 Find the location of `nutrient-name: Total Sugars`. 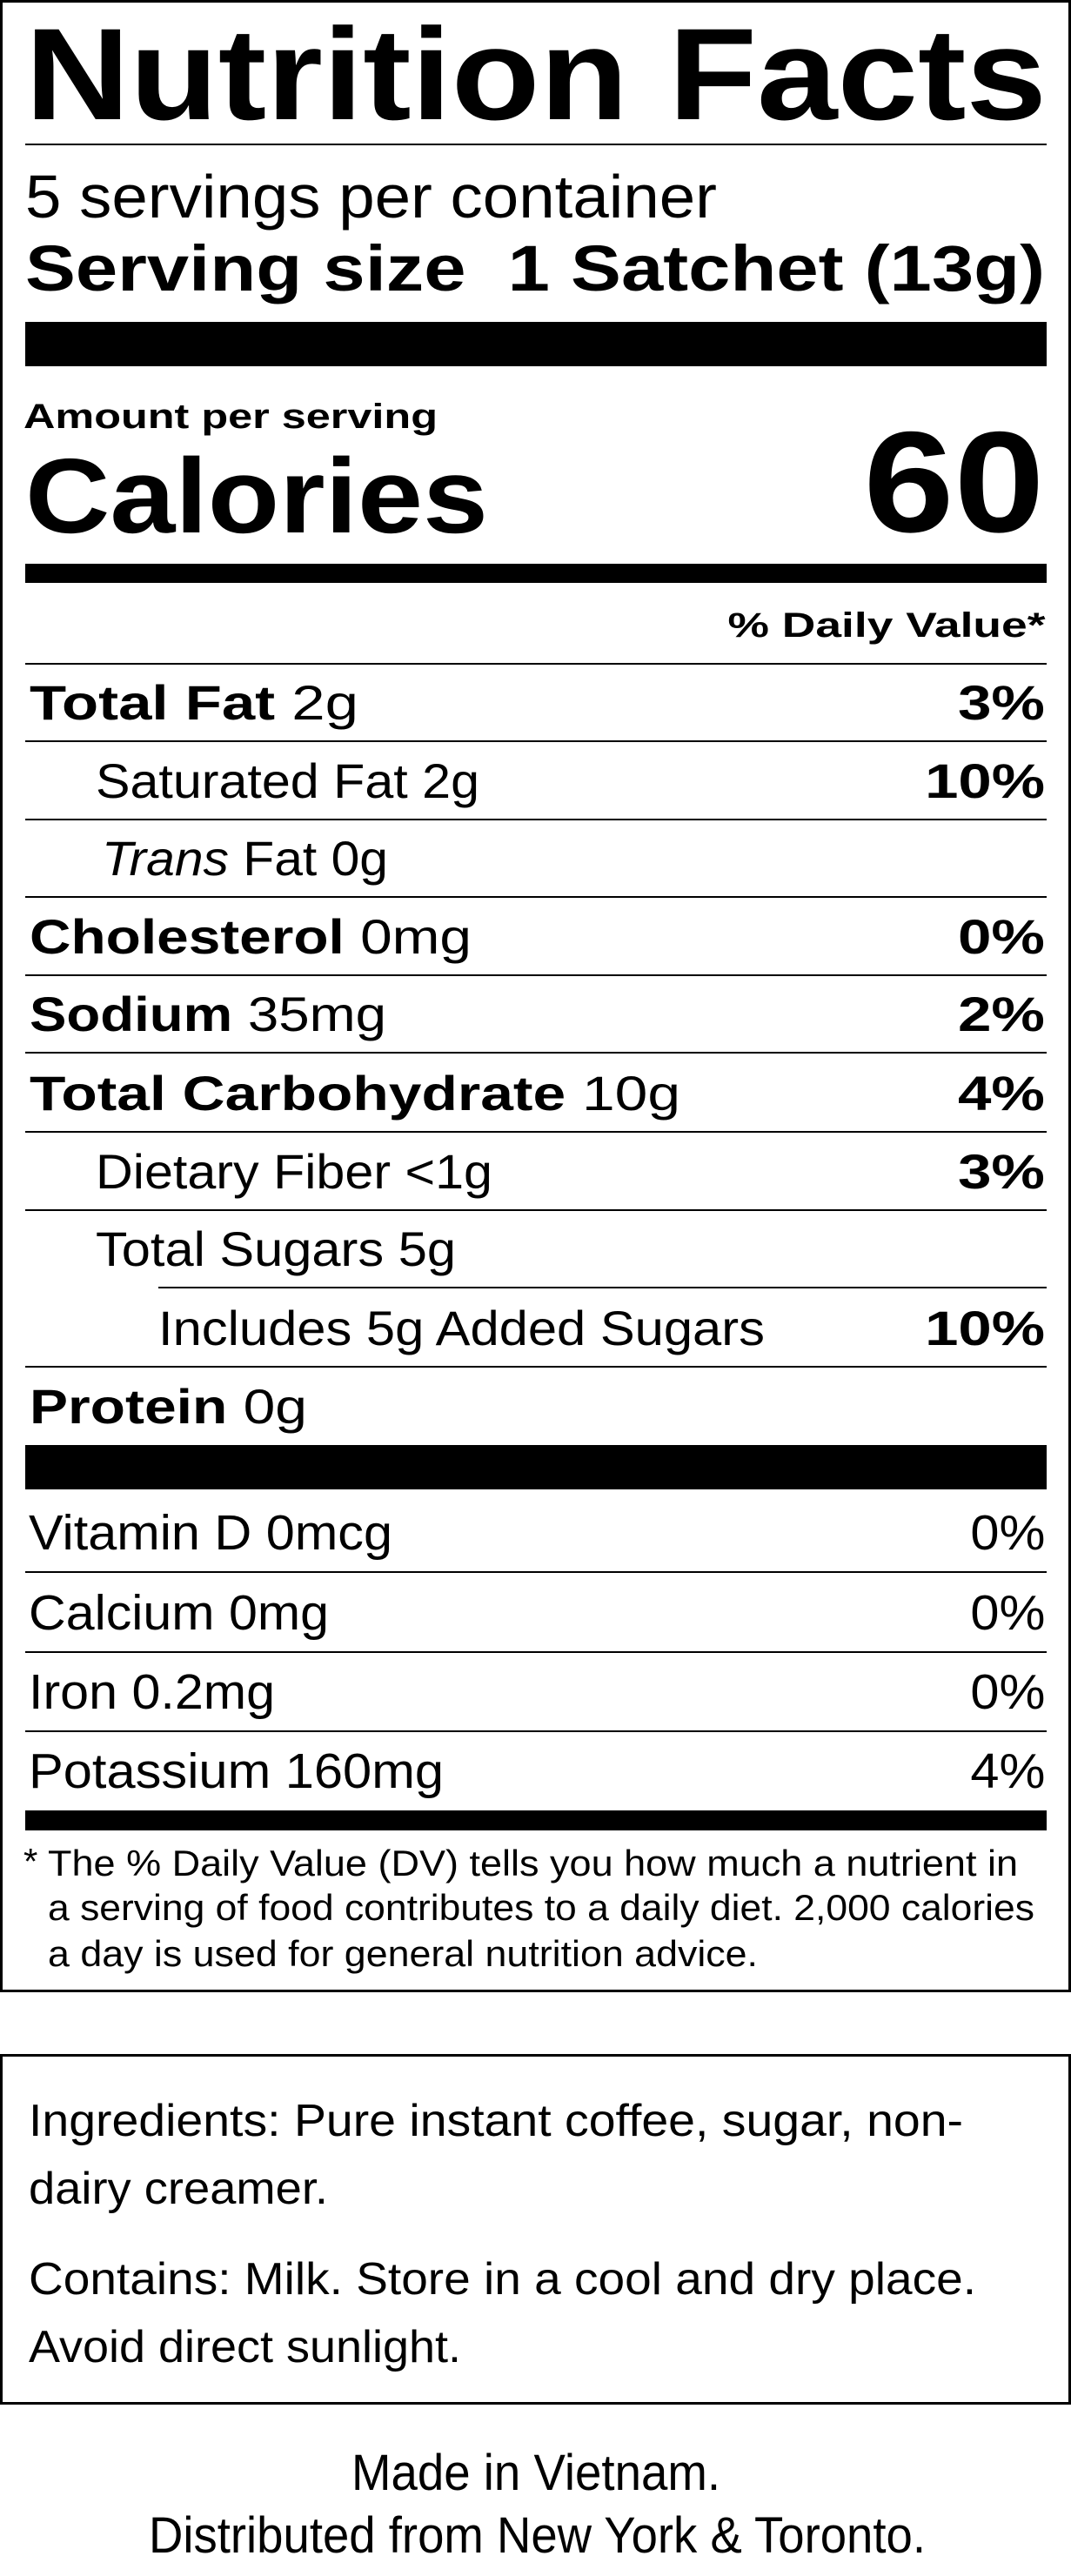

nutrient-name: Total Sugars is located at coordinates (240, 1248).